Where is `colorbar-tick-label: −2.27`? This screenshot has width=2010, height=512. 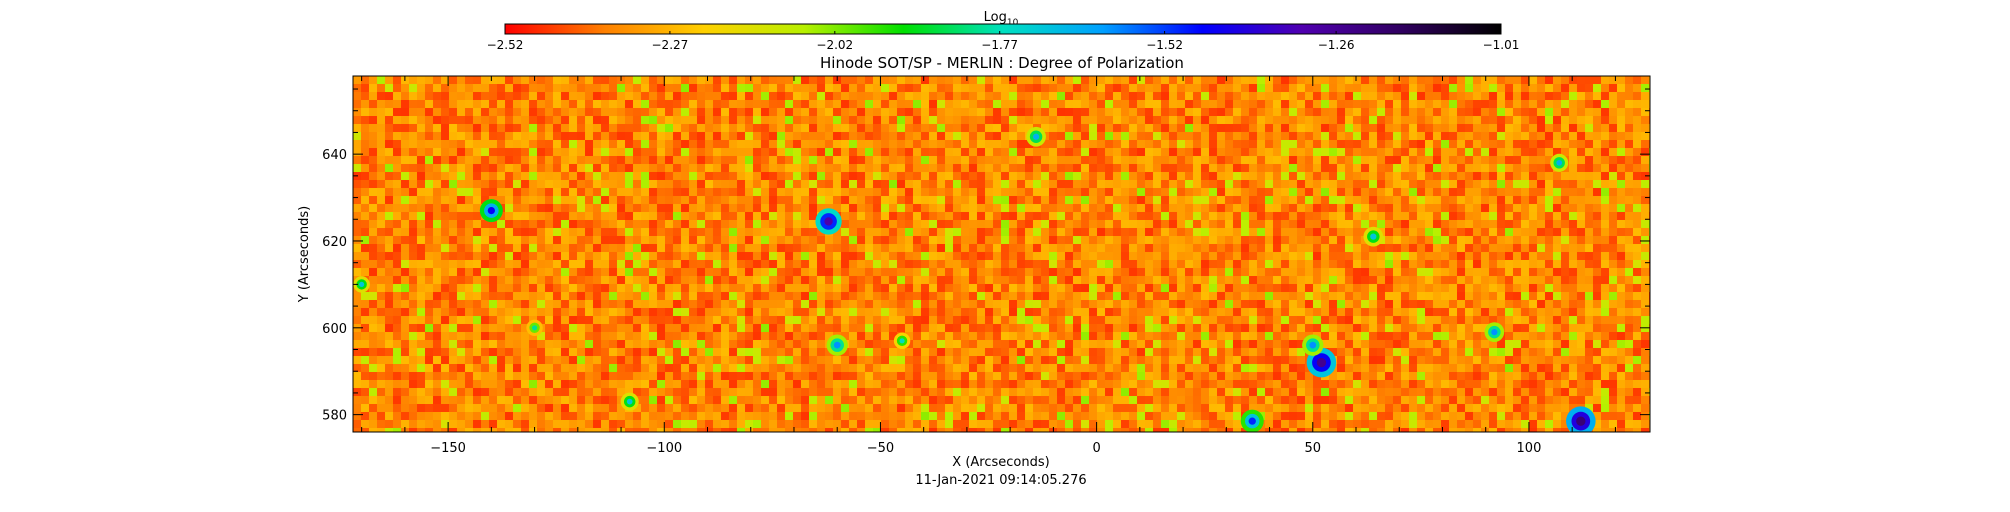 colorbar-tick-label: −2.27 is located at coordinates (670, 45).